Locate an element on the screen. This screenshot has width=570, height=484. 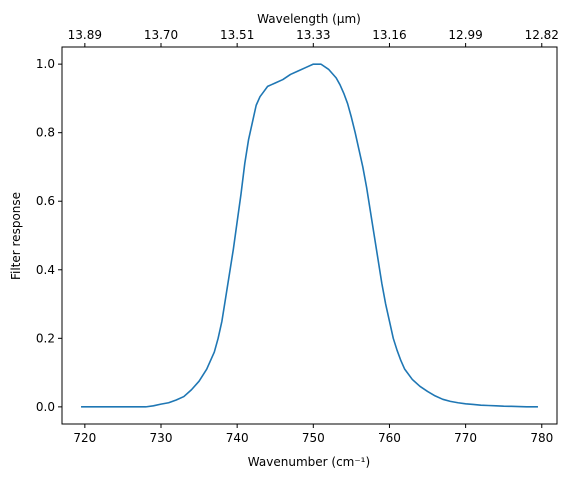
x-tick-label: 740 is located at coordinates (237, 438).